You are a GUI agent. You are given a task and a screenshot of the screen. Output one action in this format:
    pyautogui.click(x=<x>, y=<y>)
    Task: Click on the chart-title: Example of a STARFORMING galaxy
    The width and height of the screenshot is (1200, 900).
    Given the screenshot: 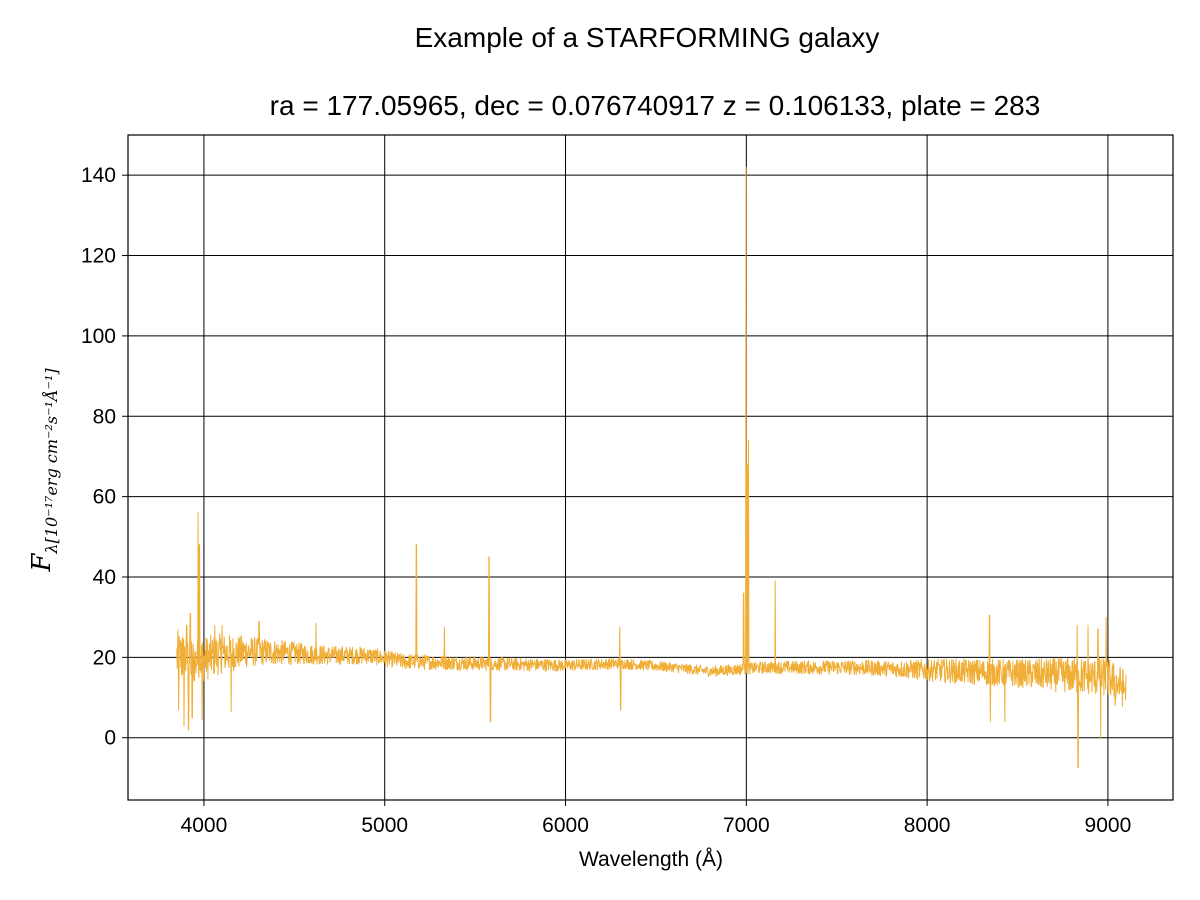 What is the action you would take?
    pyautogui.click(x=647, y=37)
    